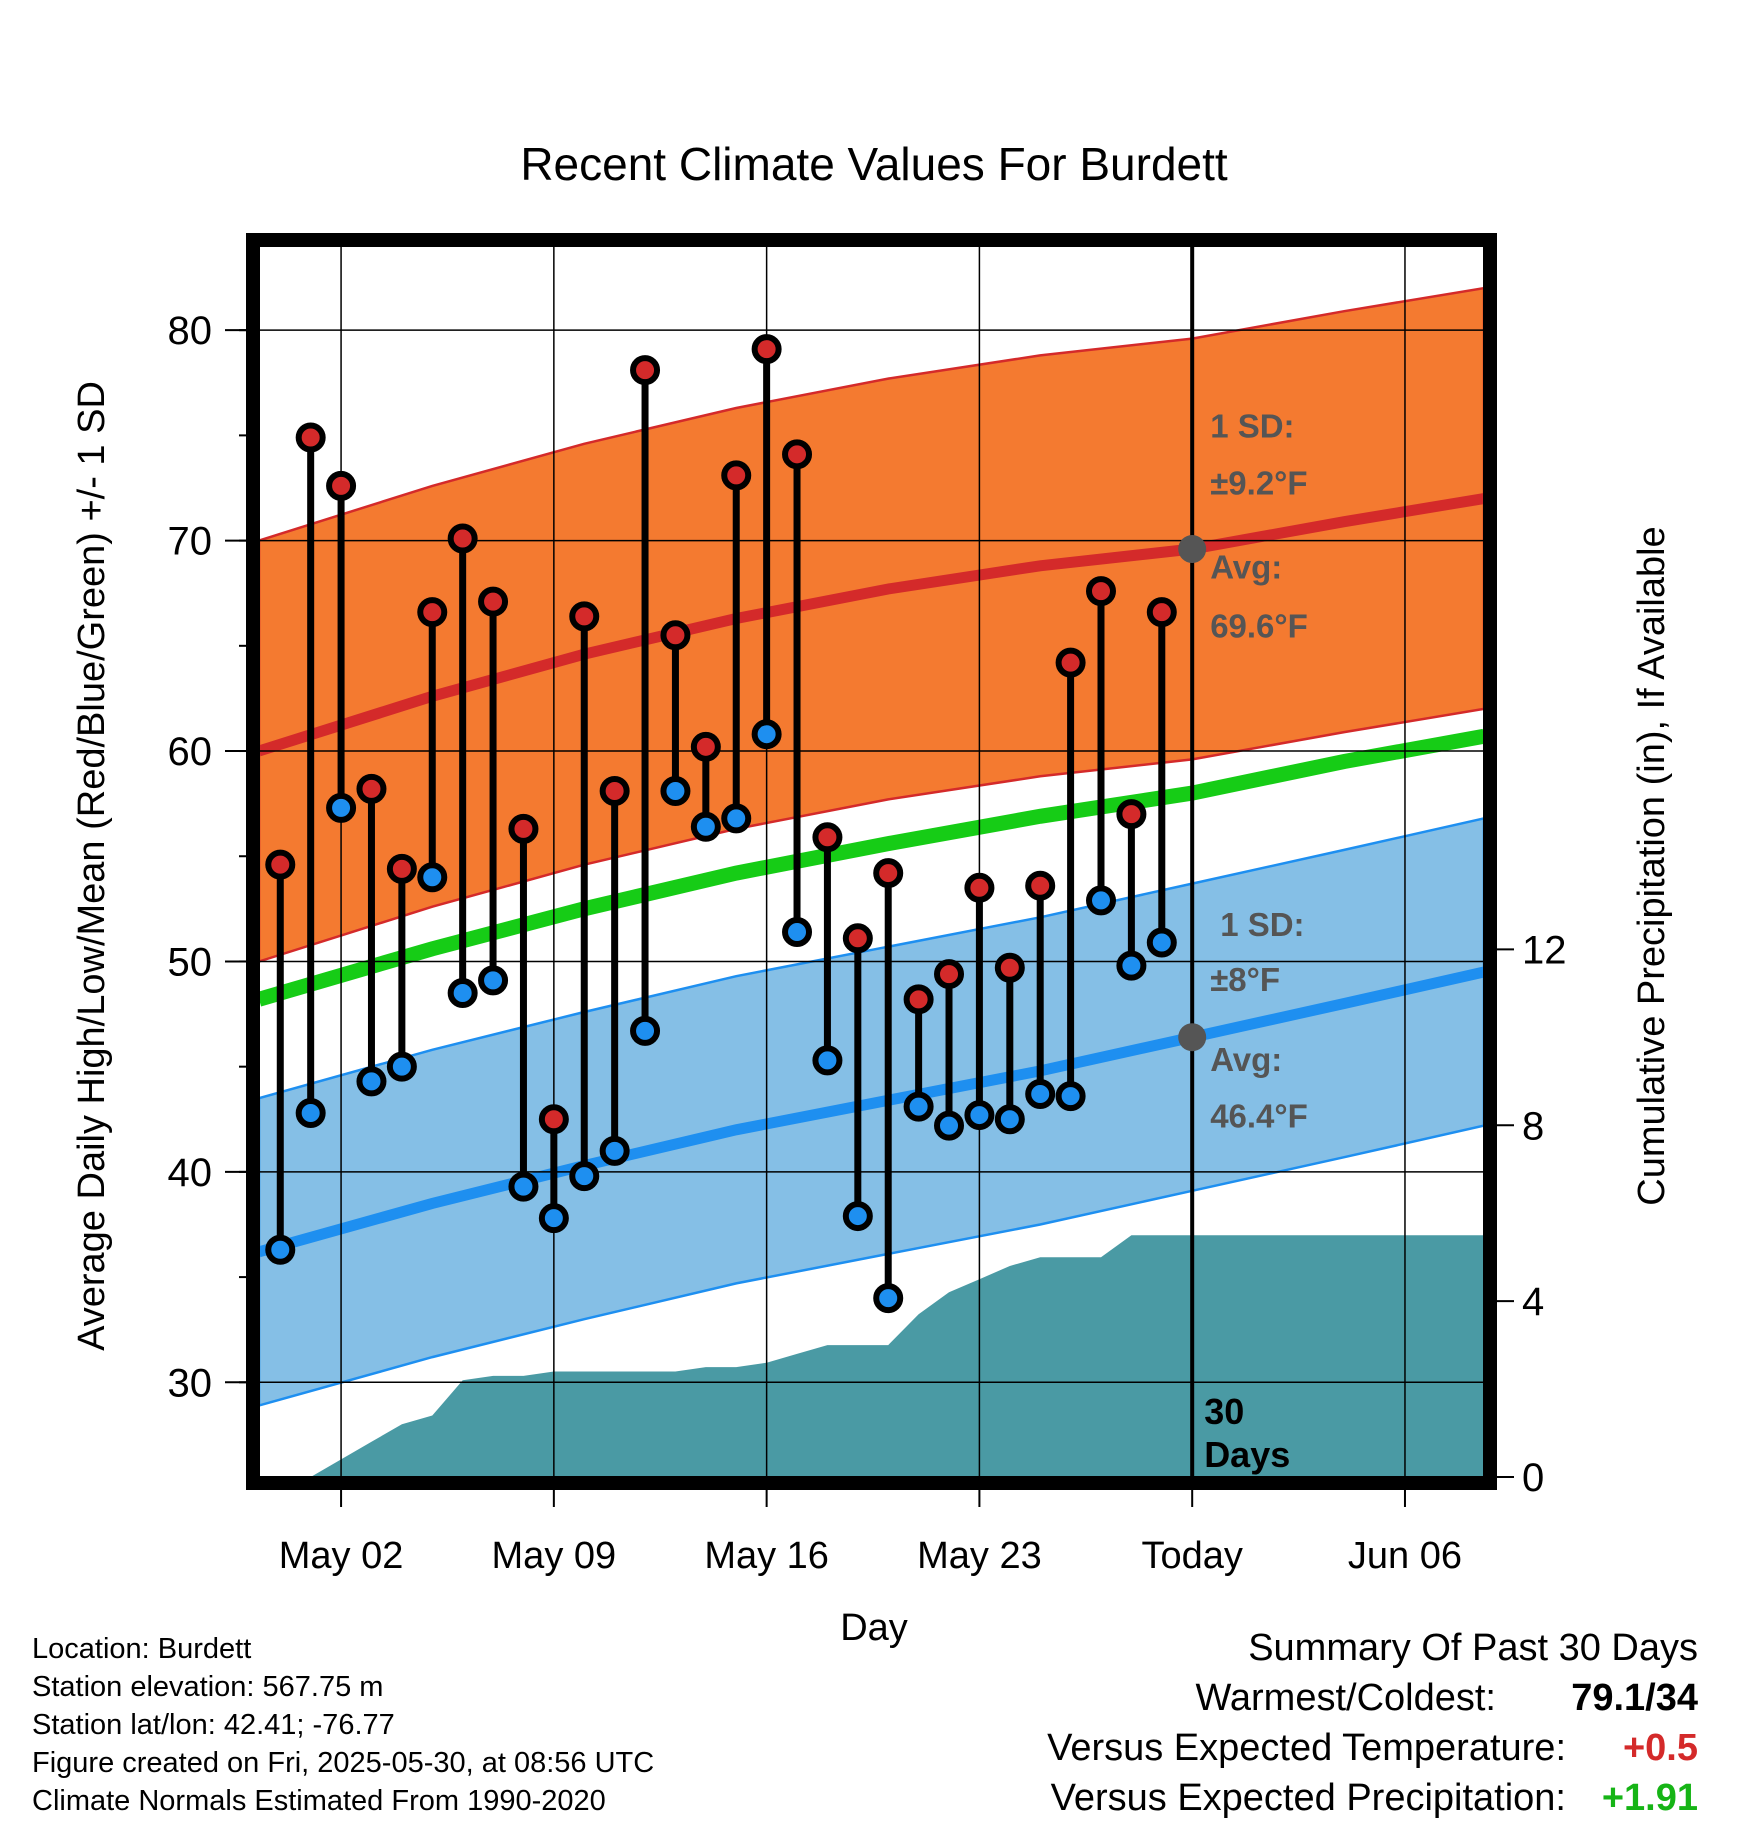  Describe the element at coordinates (1306, 1748) in the screenshot. I see `temp-label: Versus Expected Temperature:` at that location.